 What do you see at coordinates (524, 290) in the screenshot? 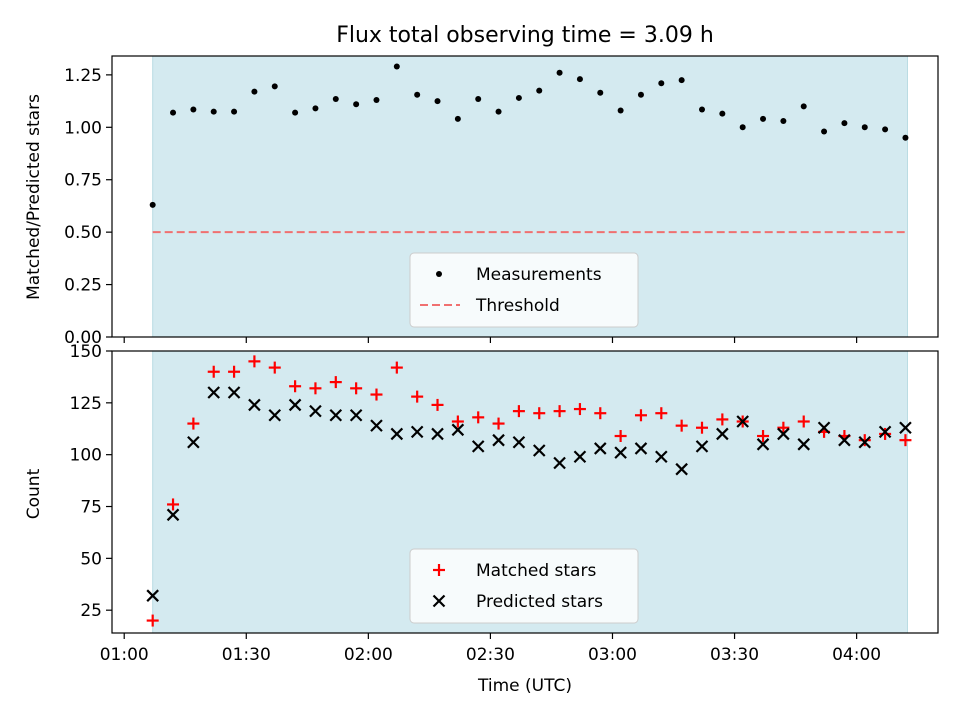
I see `legend-box` at bounding box center [524, 290].